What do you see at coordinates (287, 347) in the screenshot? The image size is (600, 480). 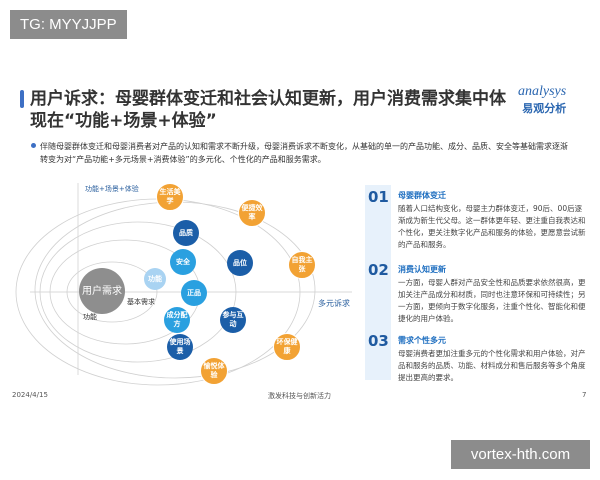 I see `node-orange: 环保健康` at bounding box center [287, 347].